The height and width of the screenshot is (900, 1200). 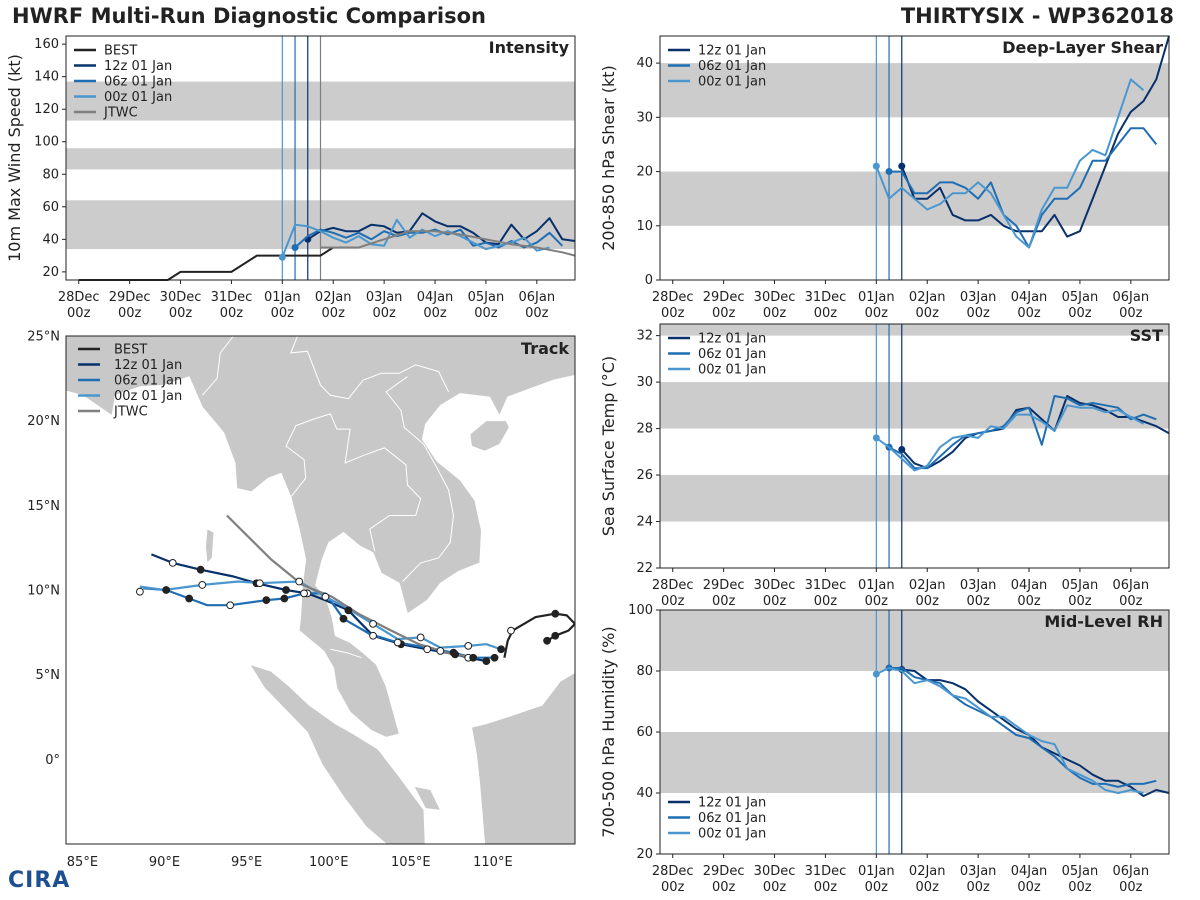 I want to click on shear-ytick-label: 20, so click(x=644, y=172).